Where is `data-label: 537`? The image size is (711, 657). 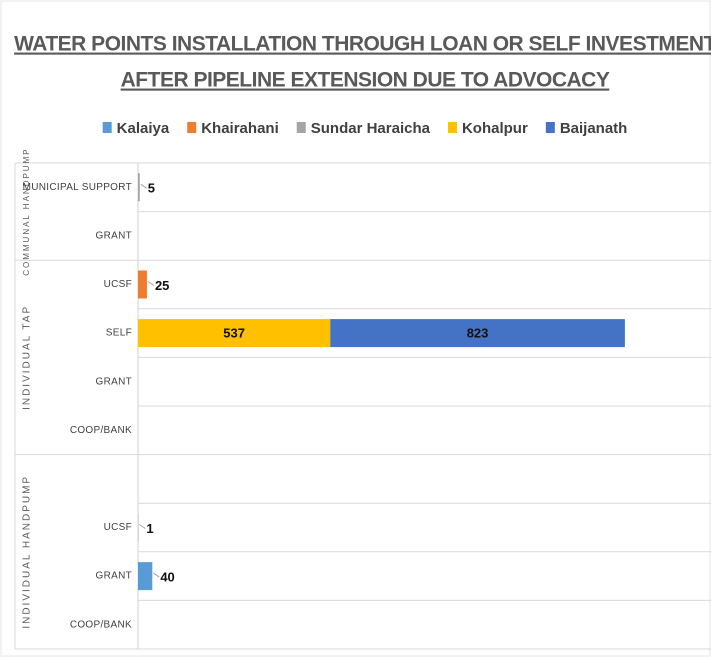 data-label: 537 is located at coordinates (234, 333).